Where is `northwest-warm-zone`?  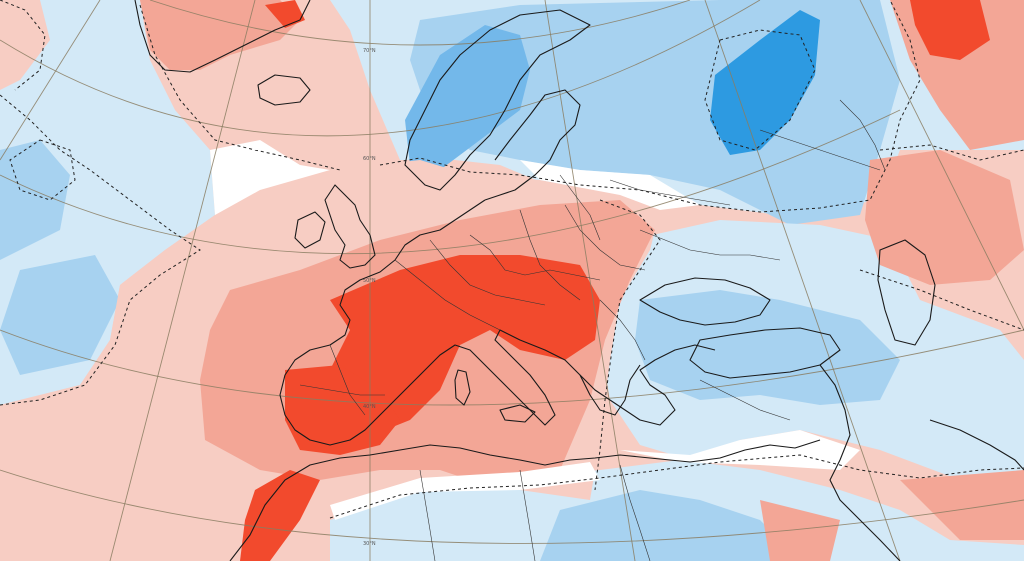 northwest-warm-zone is located at coordinates (25, 45).